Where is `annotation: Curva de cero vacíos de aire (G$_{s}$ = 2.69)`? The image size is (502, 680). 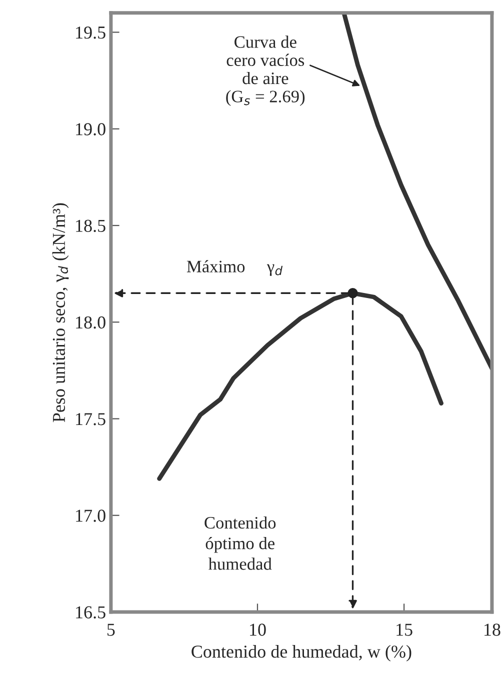 annotation: Curva de cero vacíos de aire (G$_{s}$ = 2.69) is located at coordinates (265, 71).